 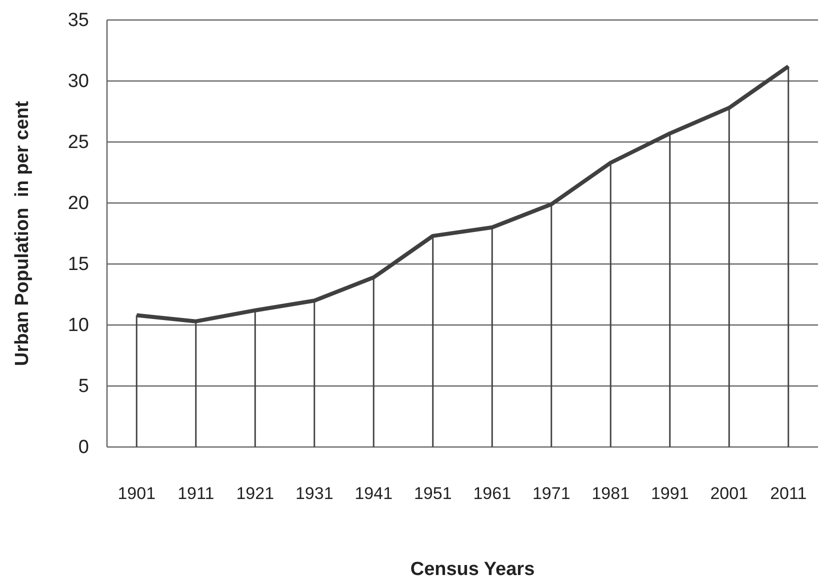 What do you see at coordinates (611, 494) in the screenshot?
I see `x-tick-label: 1981` at bounding box center [611, 494].